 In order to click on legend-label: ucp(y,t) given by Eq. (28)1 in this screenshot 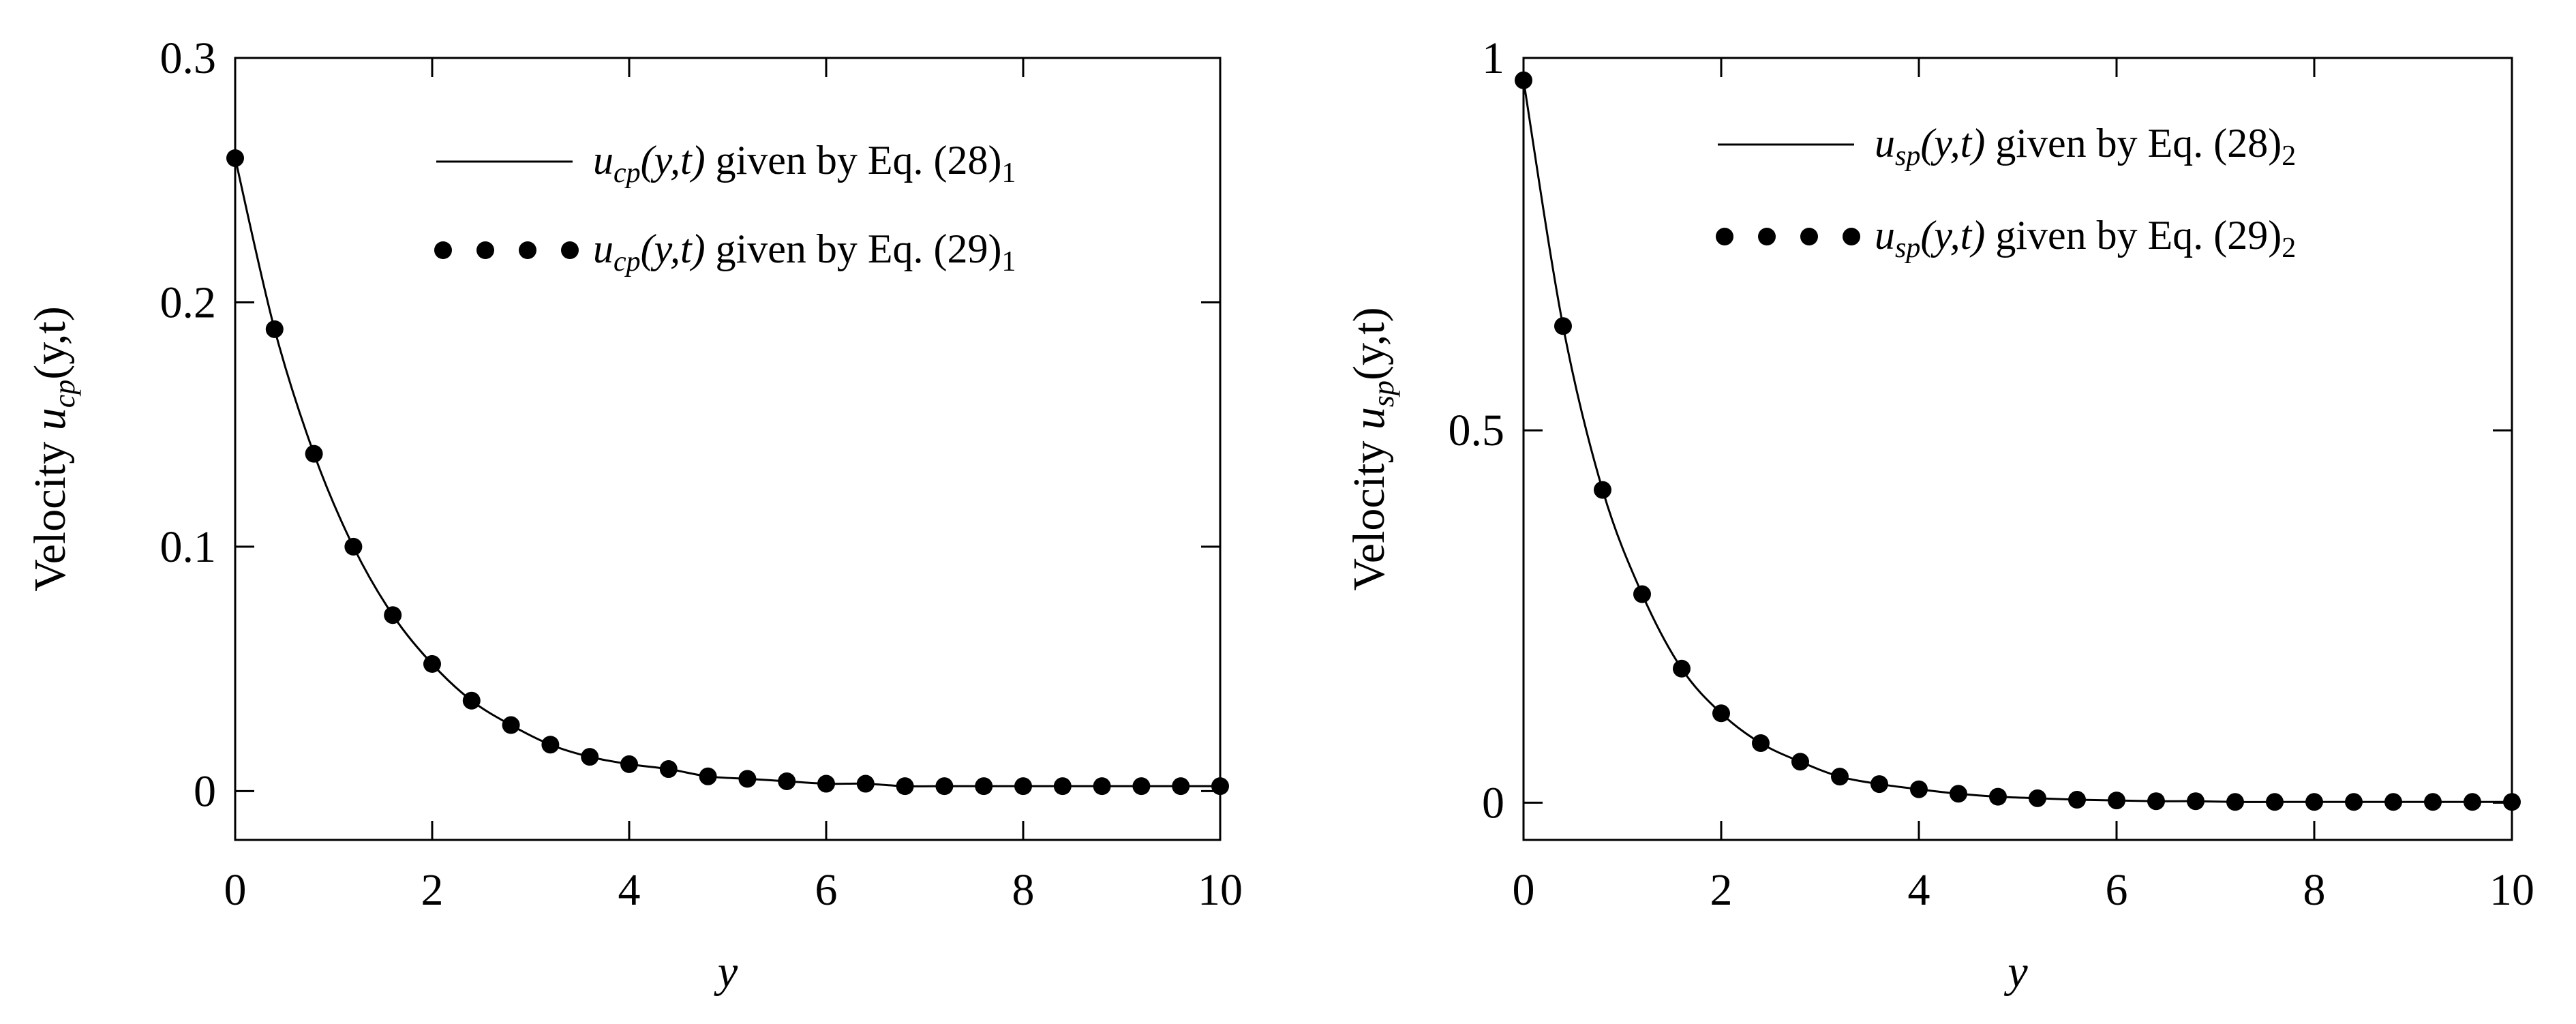, I will do `click(804, 163)`.